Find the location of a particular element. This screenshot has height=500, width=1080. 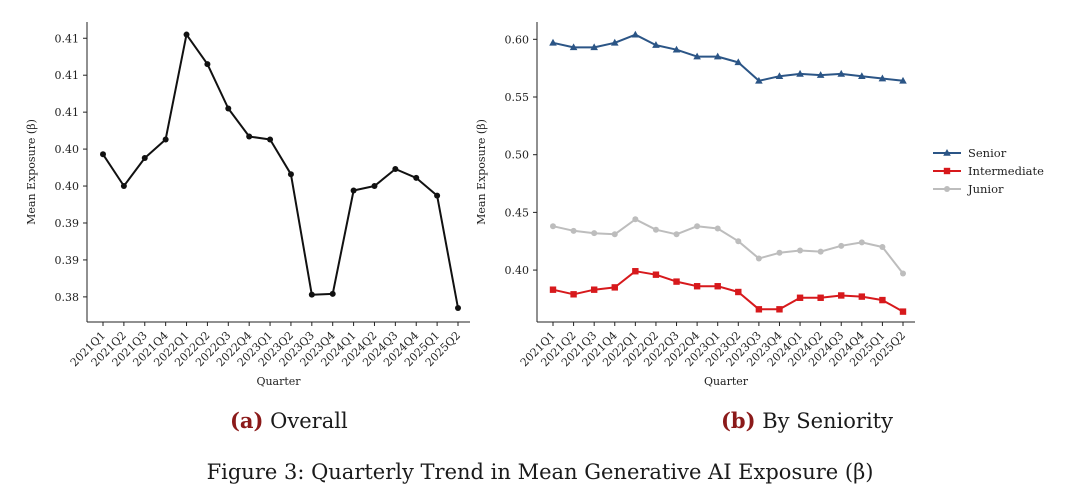

y-tick-label: 0.50 is located at coordinates (517, 155).